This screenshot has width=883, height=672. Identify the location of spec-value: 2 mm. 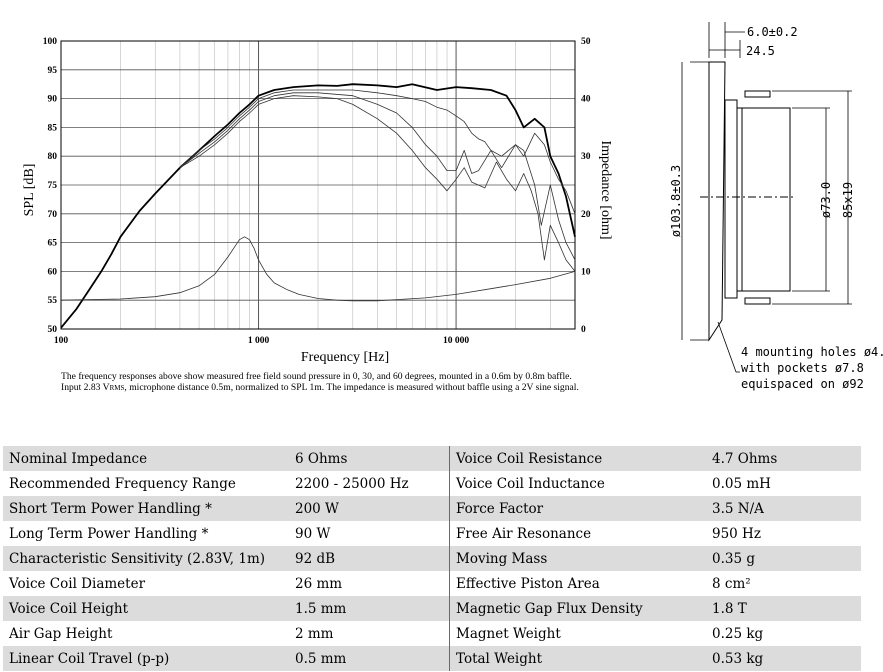
(369, 633).